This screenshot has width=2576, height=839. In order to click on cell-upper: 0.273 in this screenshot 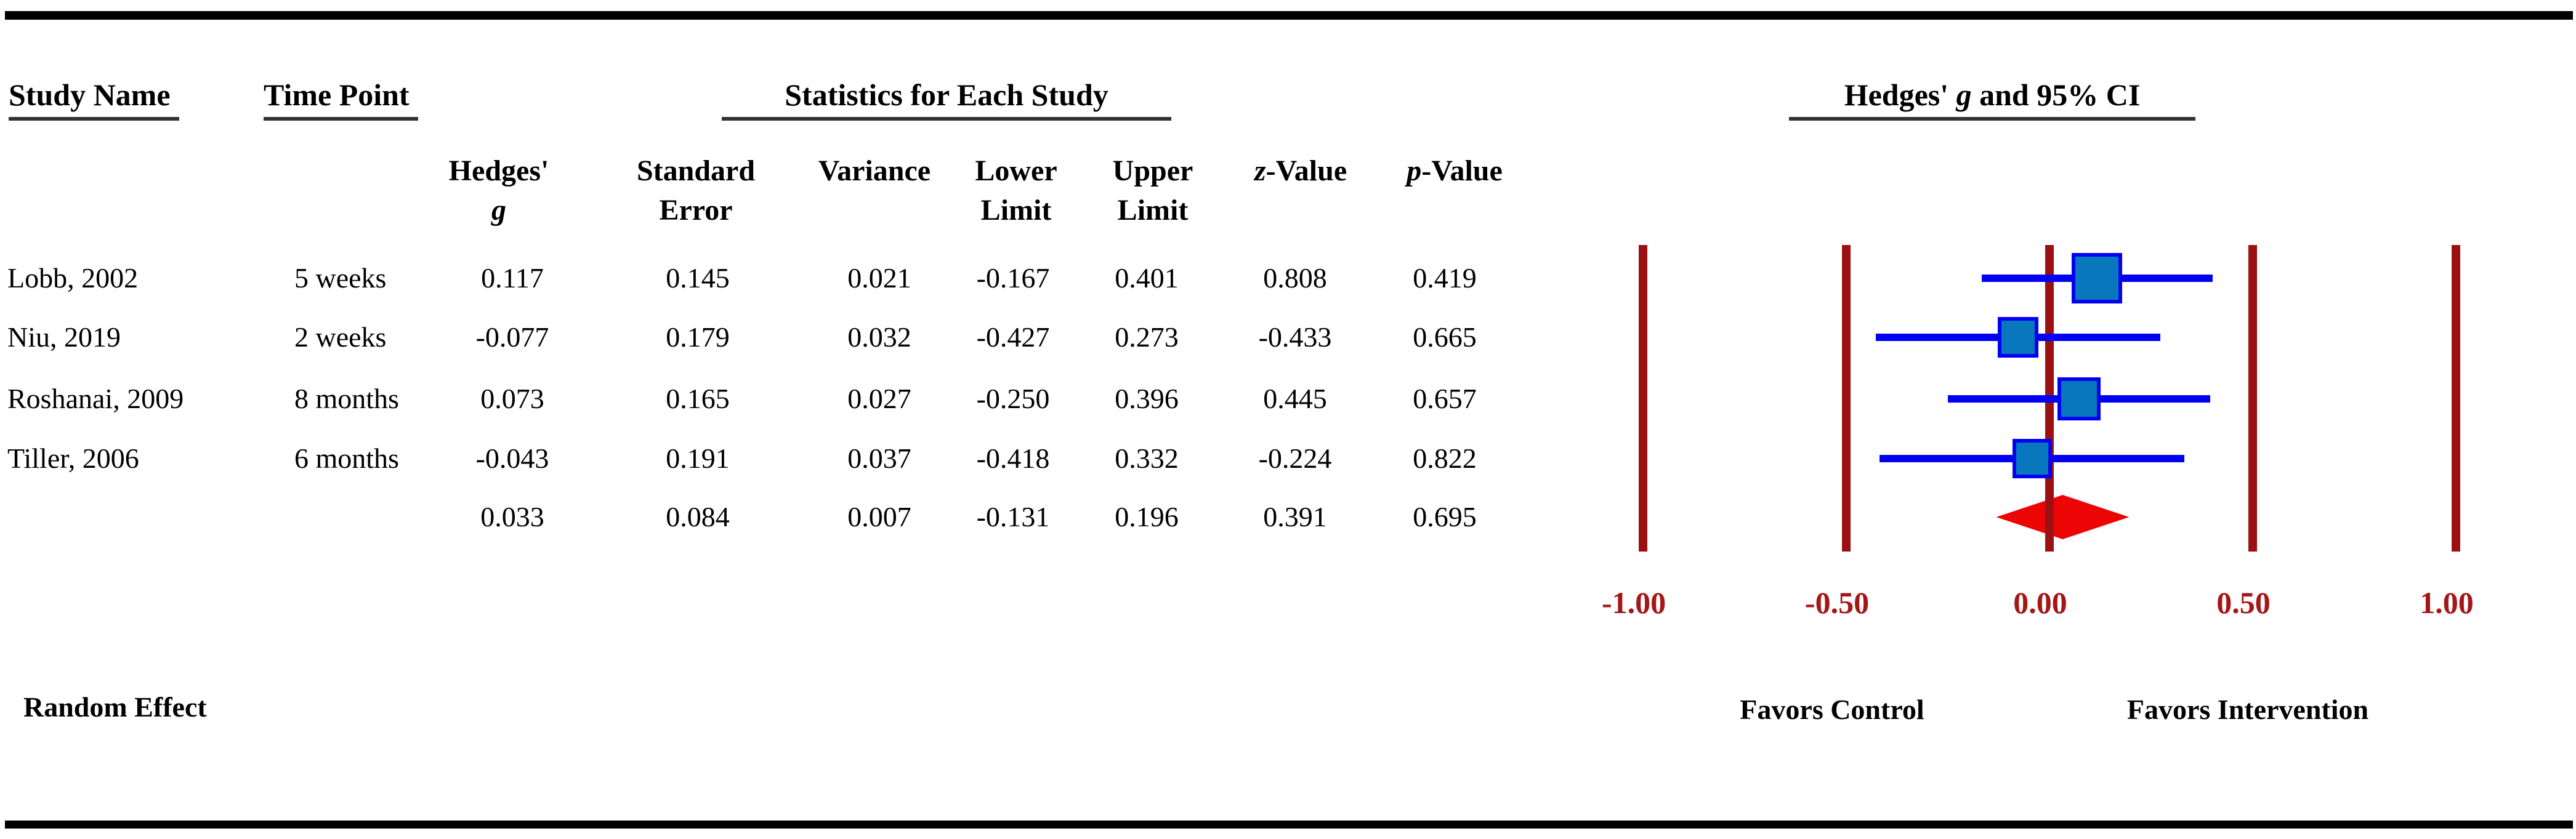, I will do `click(1147, 337)`.